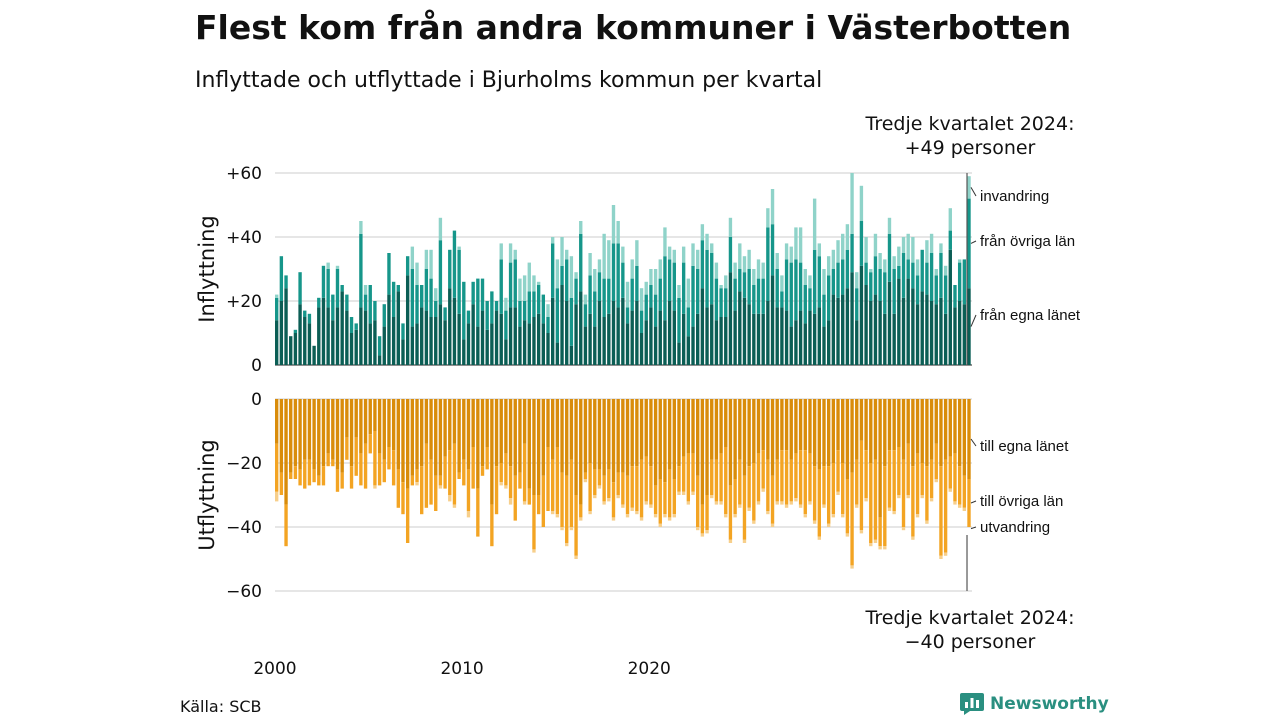 This screenshot has height=720, width=1280. What do you see at coordinates (973, 528) in the screenshot?
I see `leader-out` at bounding box center [973, 528].